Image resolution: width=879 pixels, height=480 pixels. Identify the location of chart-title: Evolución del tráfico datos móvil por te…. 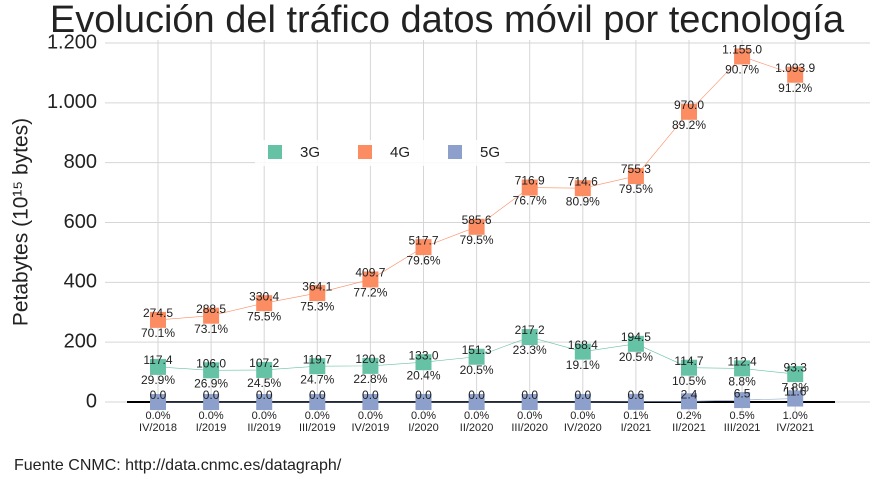
(447, 20).